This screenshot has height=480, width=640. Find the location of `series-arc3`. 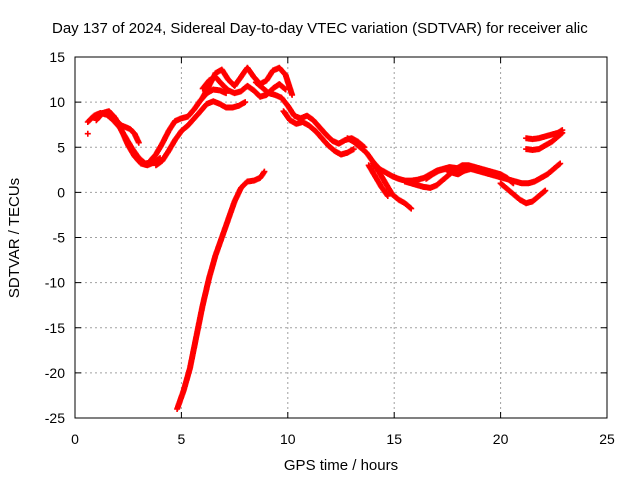

series-arc3 is located at coordinates (126, 129).